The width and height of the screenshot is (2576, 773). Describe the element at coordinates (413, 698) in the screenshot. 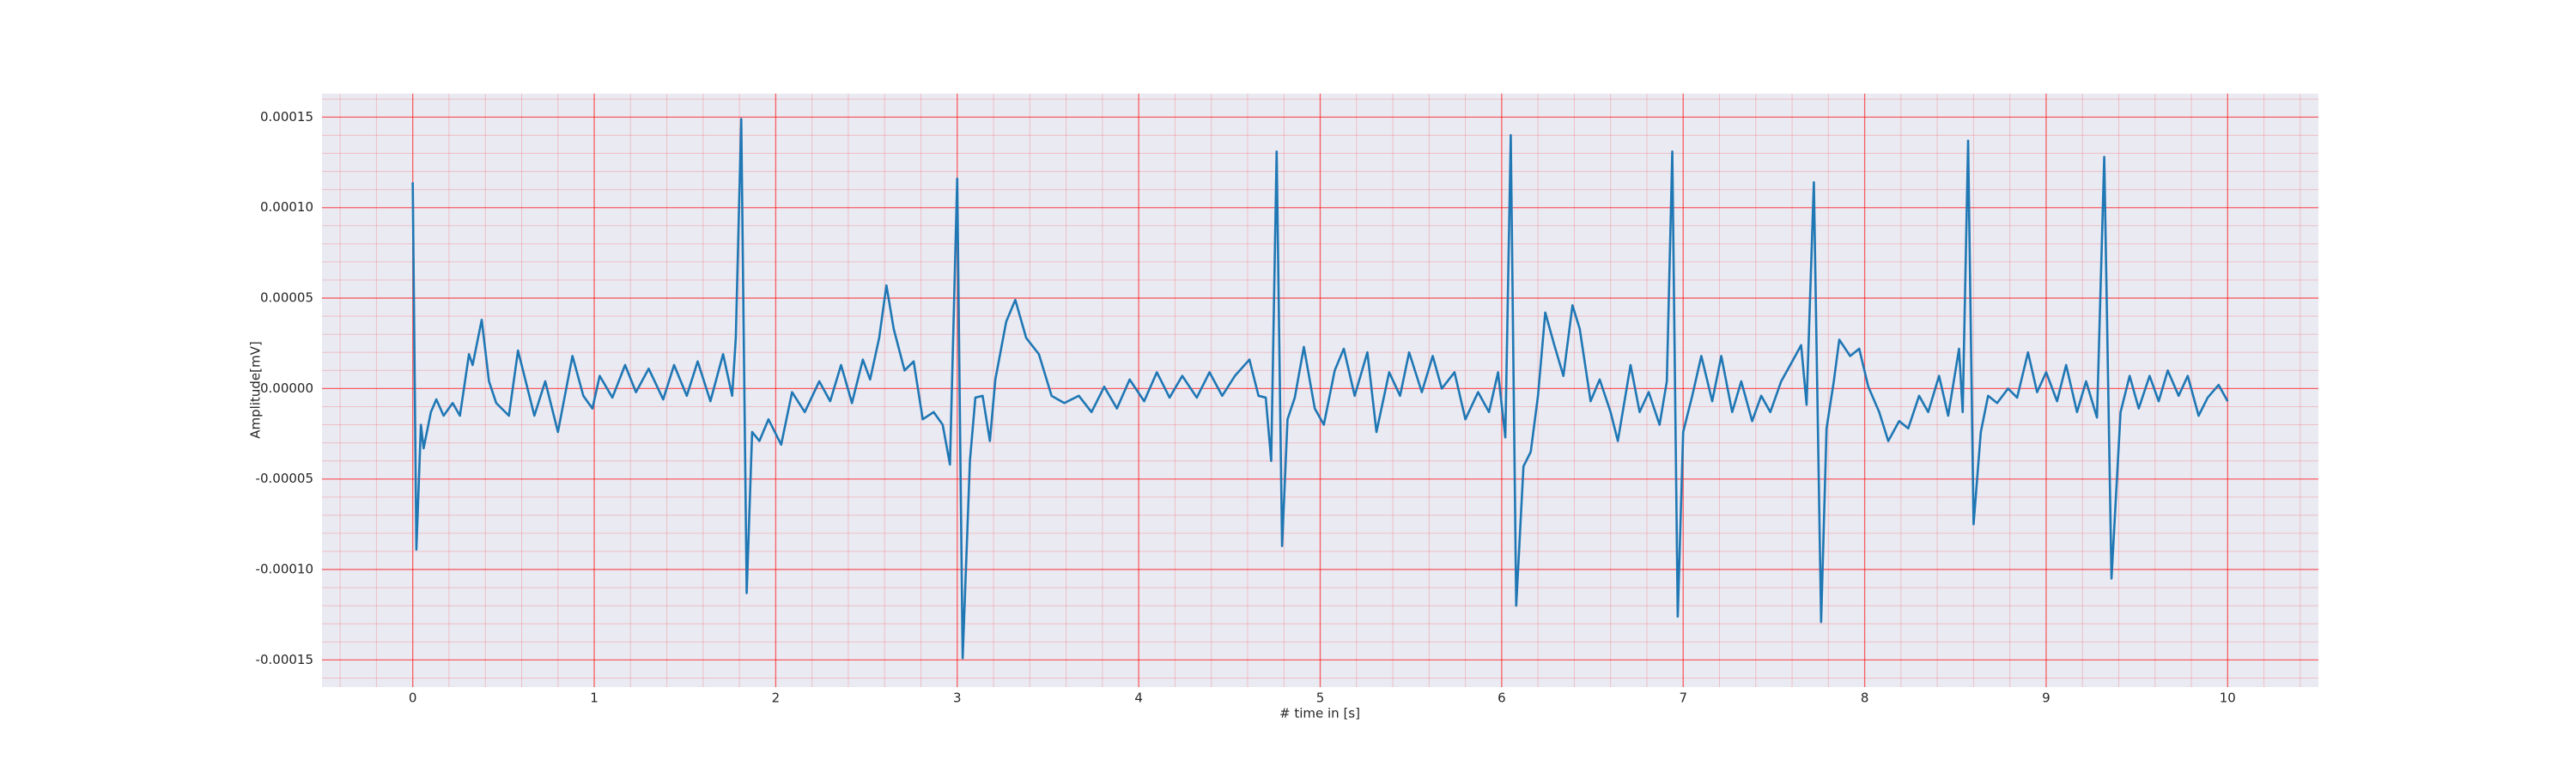

I see `x-tick-label: 0` at that location.